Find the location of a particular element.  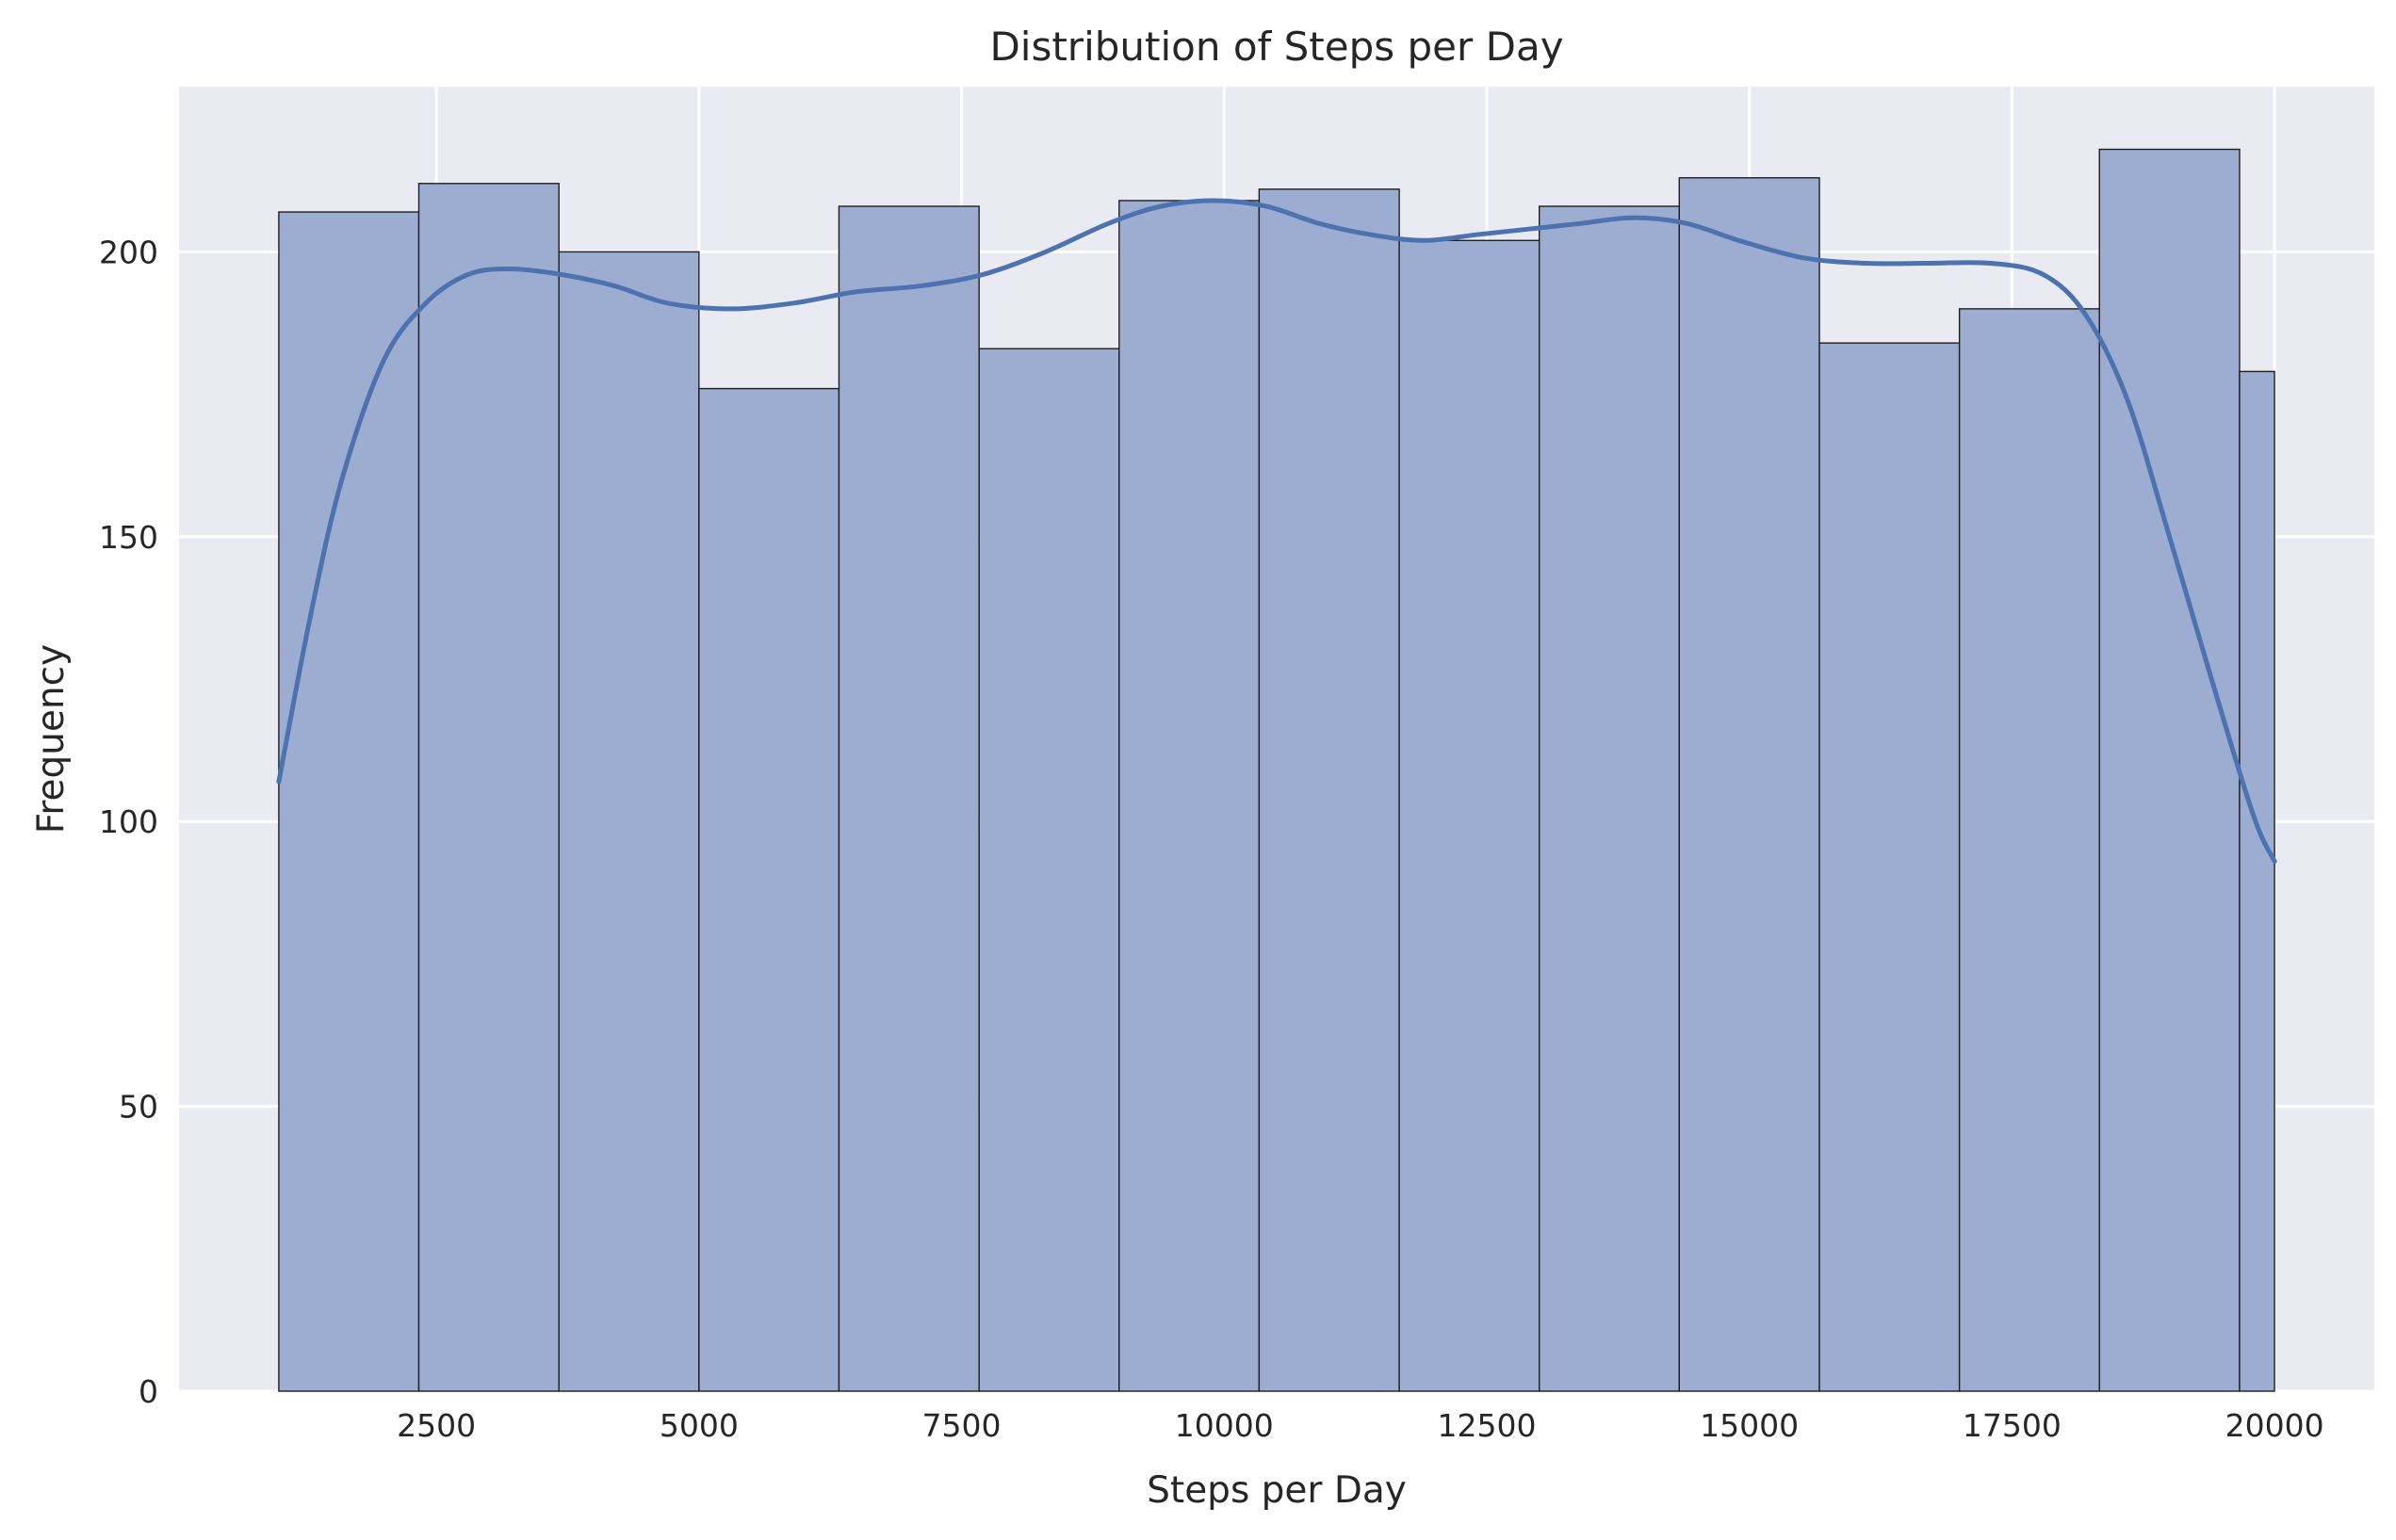

x-tick-label-4: 12500 is located at coordinates (1487, 1425).